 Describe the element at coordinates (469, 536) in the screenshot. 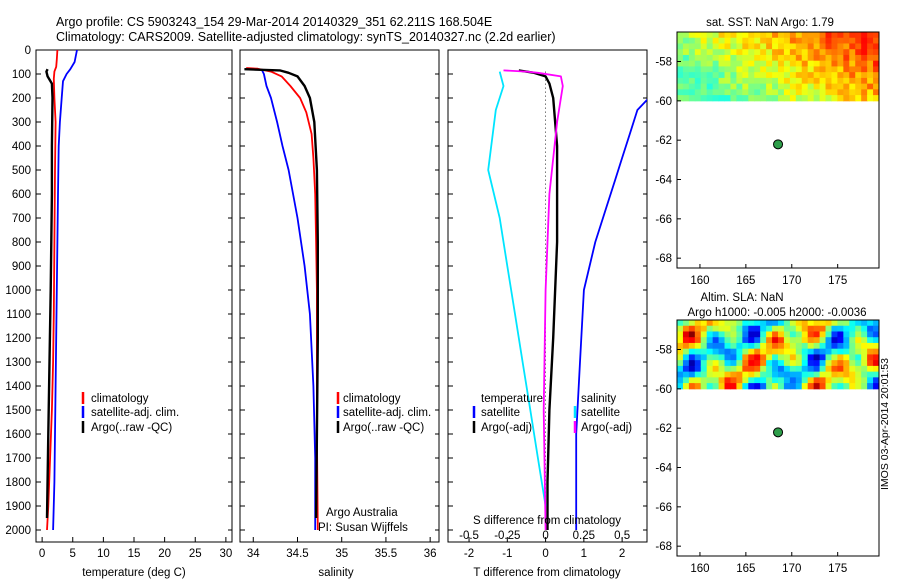

I see `difference-top-tick-label: -0.5` at that location.